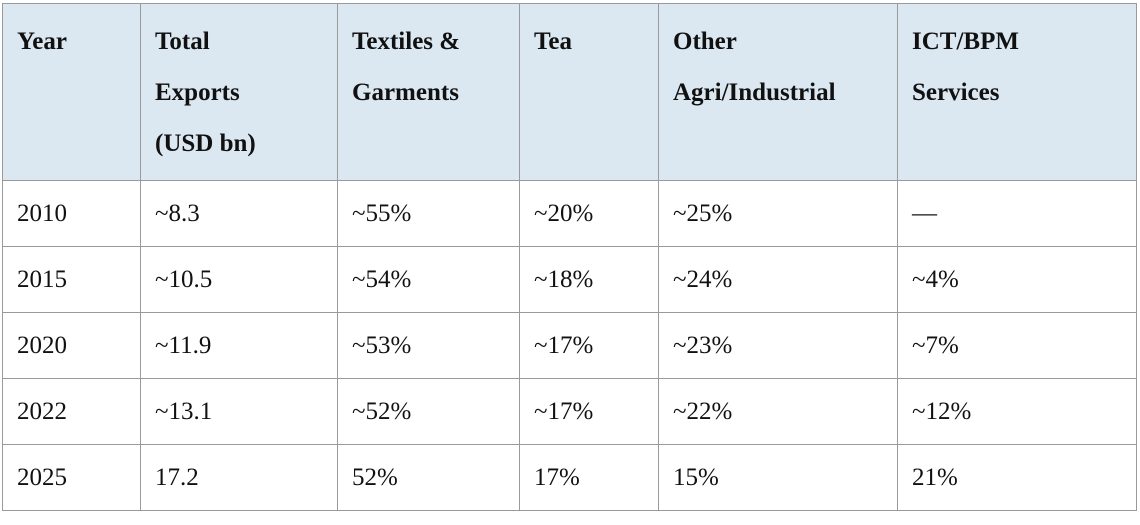 This screenshot has width=1140, height=525. What do you see at coordinates (1017, 477) in the screenshot?
I see `table-cell: 21%` at bounding box center [1017, 477].